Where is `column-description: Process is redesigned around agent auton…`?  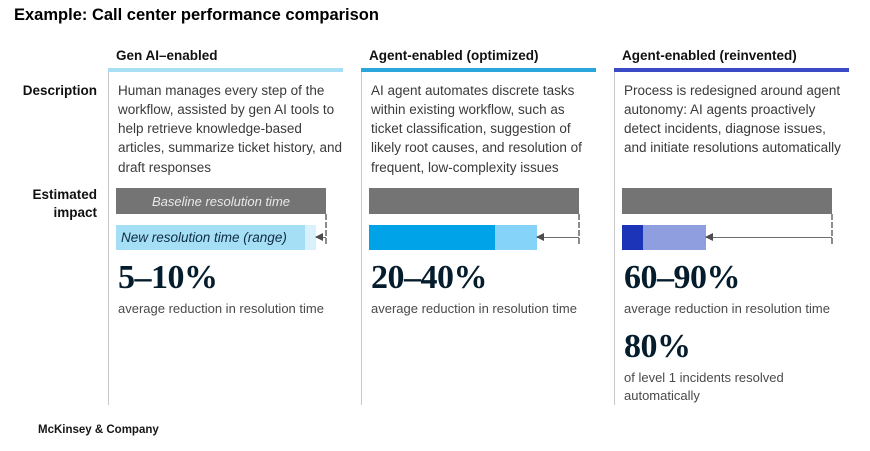 column-description: Process is redesigned around agent auton… is located at coordinates (732, 119).